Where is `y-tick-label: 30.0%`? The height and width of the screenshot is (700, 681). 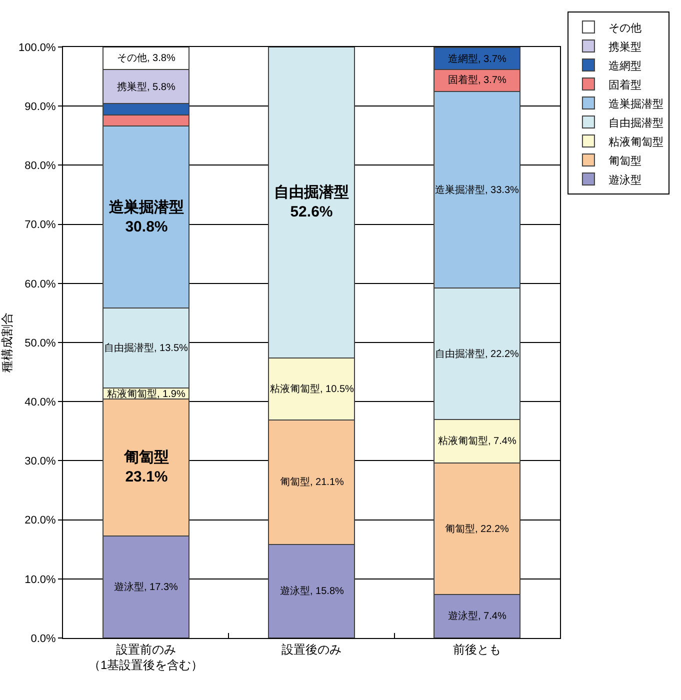 y-tick-label: 30.0% is located at coordinates (40, 462).